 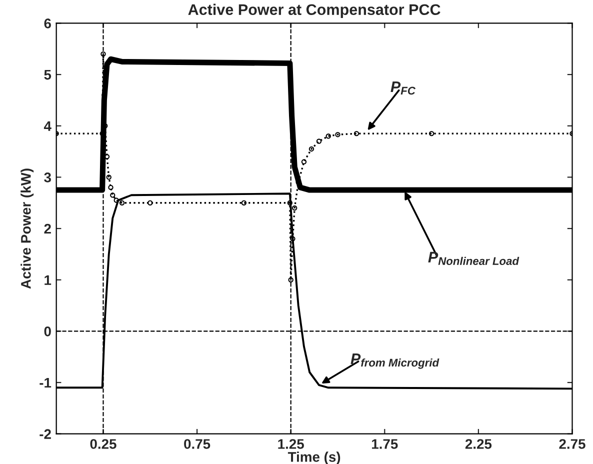 What do you see at coordinates (197, 444) in the screenshot?
I see `x-tick-label: 0.75` at bounding box center [197, 444].